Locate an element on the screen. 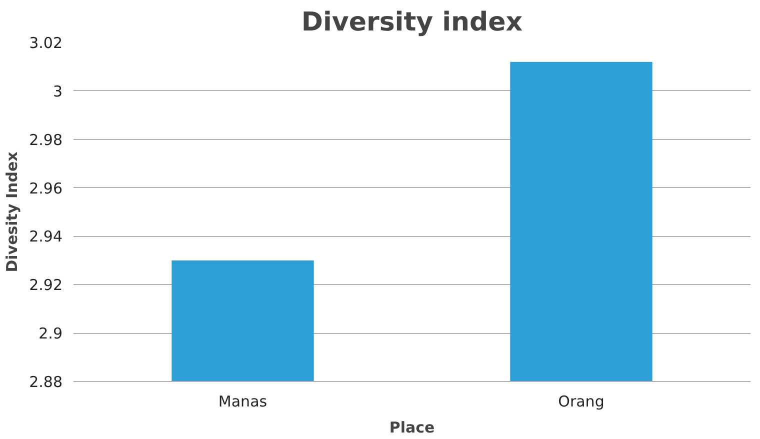 This screenshot has width=760, height=439. chart-title: Diversity index is located at coordinates (412, 23).